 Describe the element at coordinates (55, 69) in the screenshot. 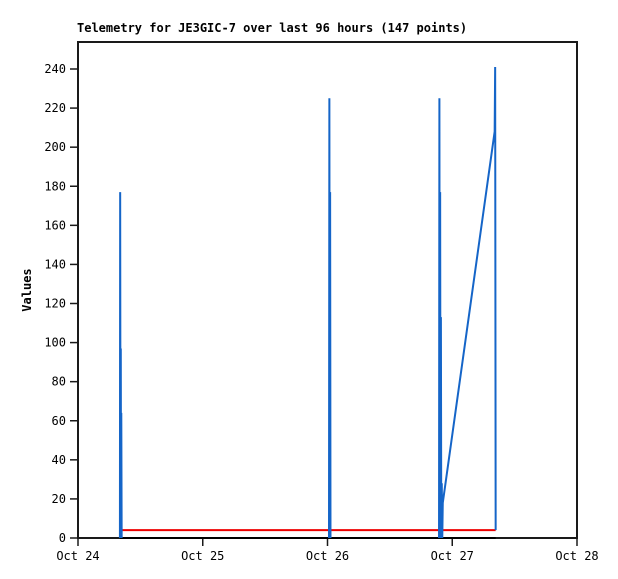

I see `y-tick-label: 240` at that location.